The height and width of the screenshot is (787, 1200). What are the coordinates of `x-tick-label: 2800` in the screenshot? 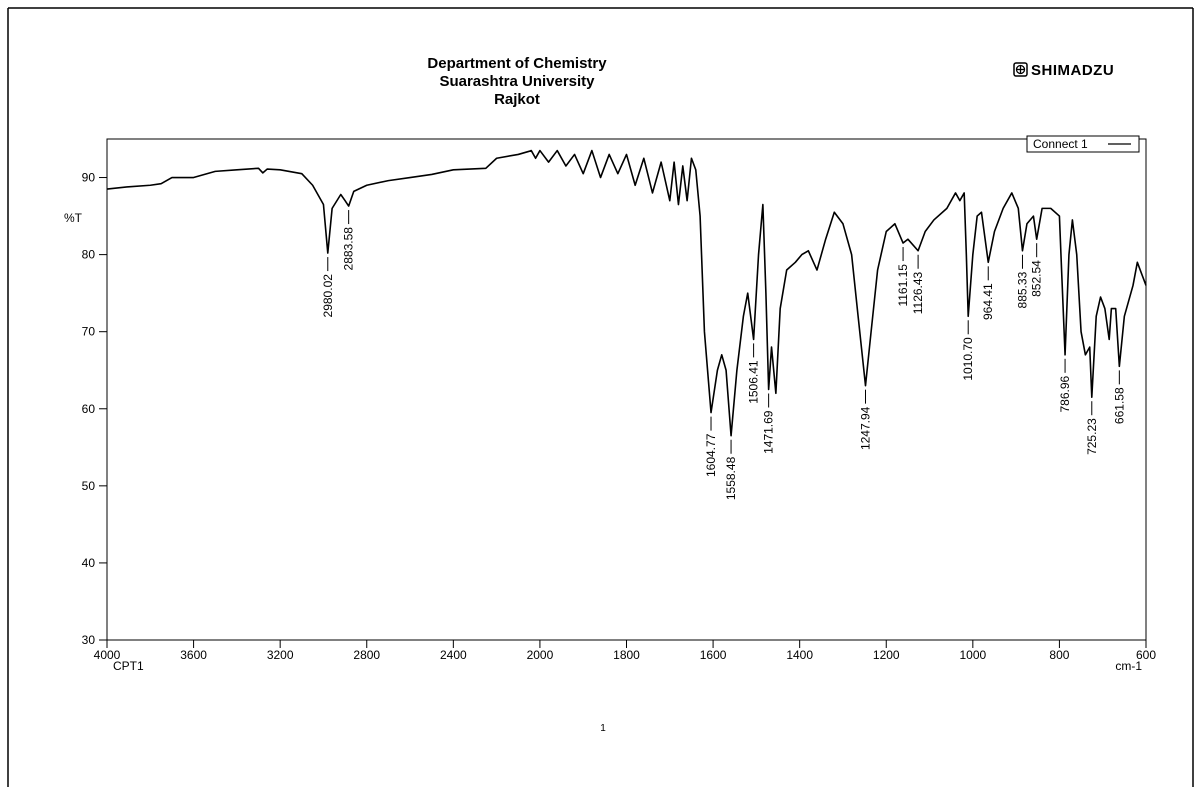 It's located at (366, 655).